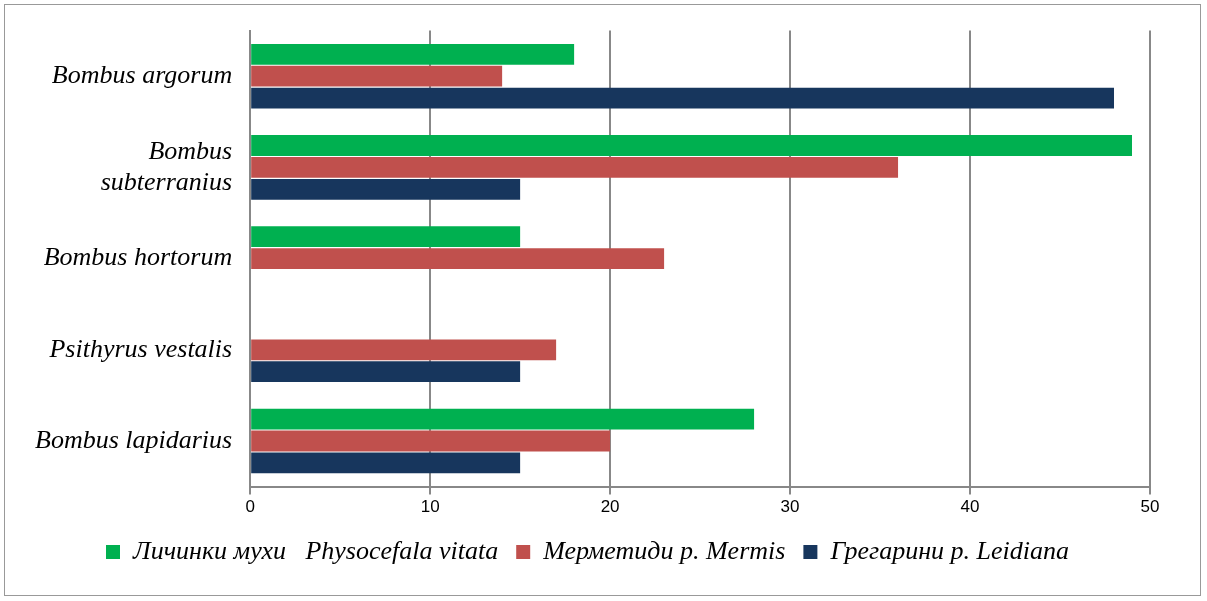  Describe the element at coordinates (166, 165) in the screenshot. I see `y-tick-label: Bombus subterranius` at that location.